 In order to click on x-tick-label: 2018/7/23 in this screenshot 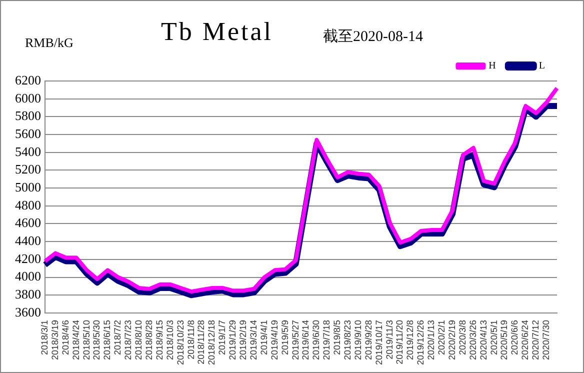, I will do `click(128, 340)`.